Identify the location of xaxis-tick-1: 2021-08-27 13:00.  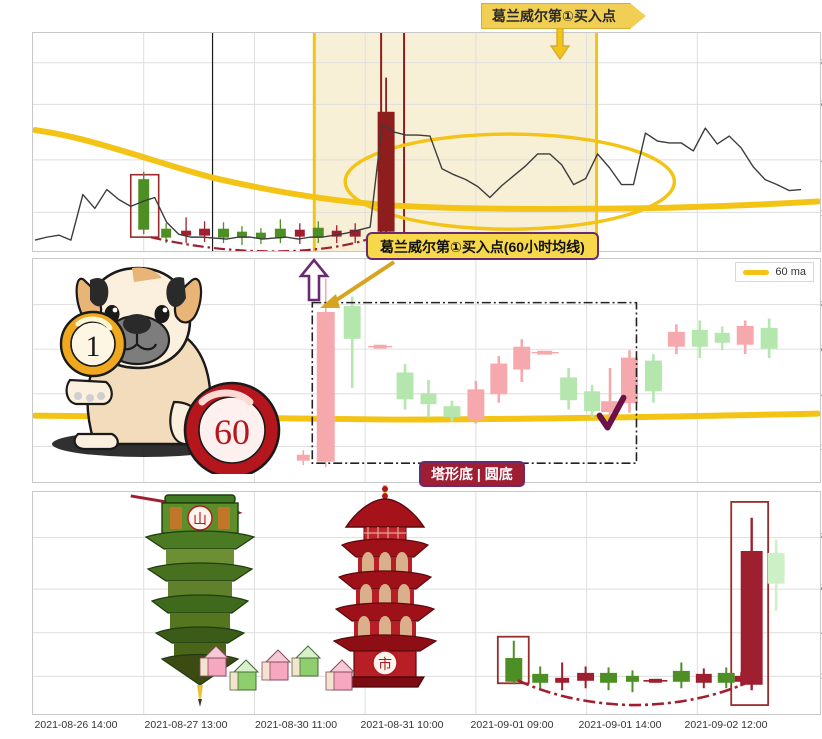
(186, 725).